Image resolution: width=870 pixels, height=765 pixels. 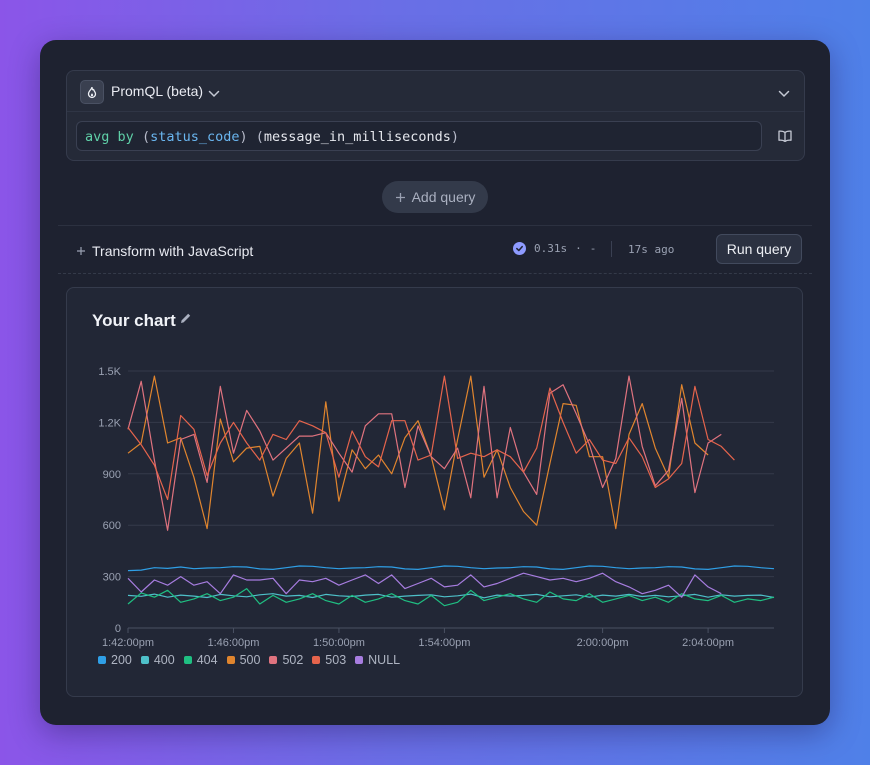 I want to click on last-run-time: 17s ago, so click(x=651, y=249).